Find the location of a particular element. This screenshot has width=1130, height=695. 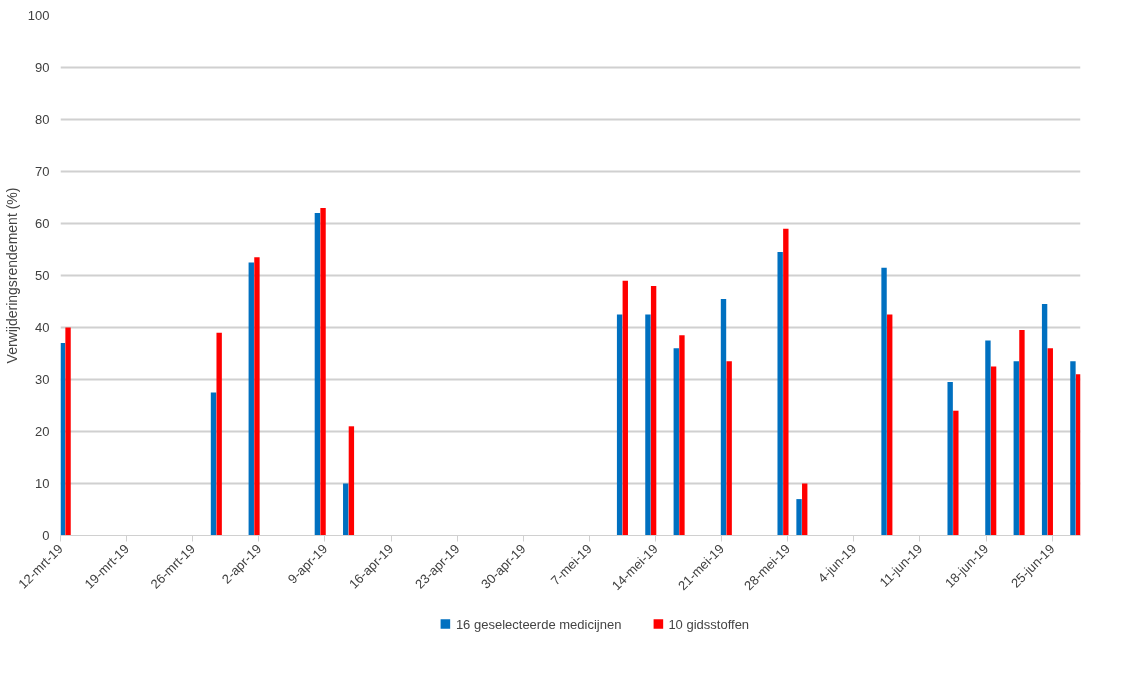

y-tick-label: 80 is located at coordinates (42, 119).